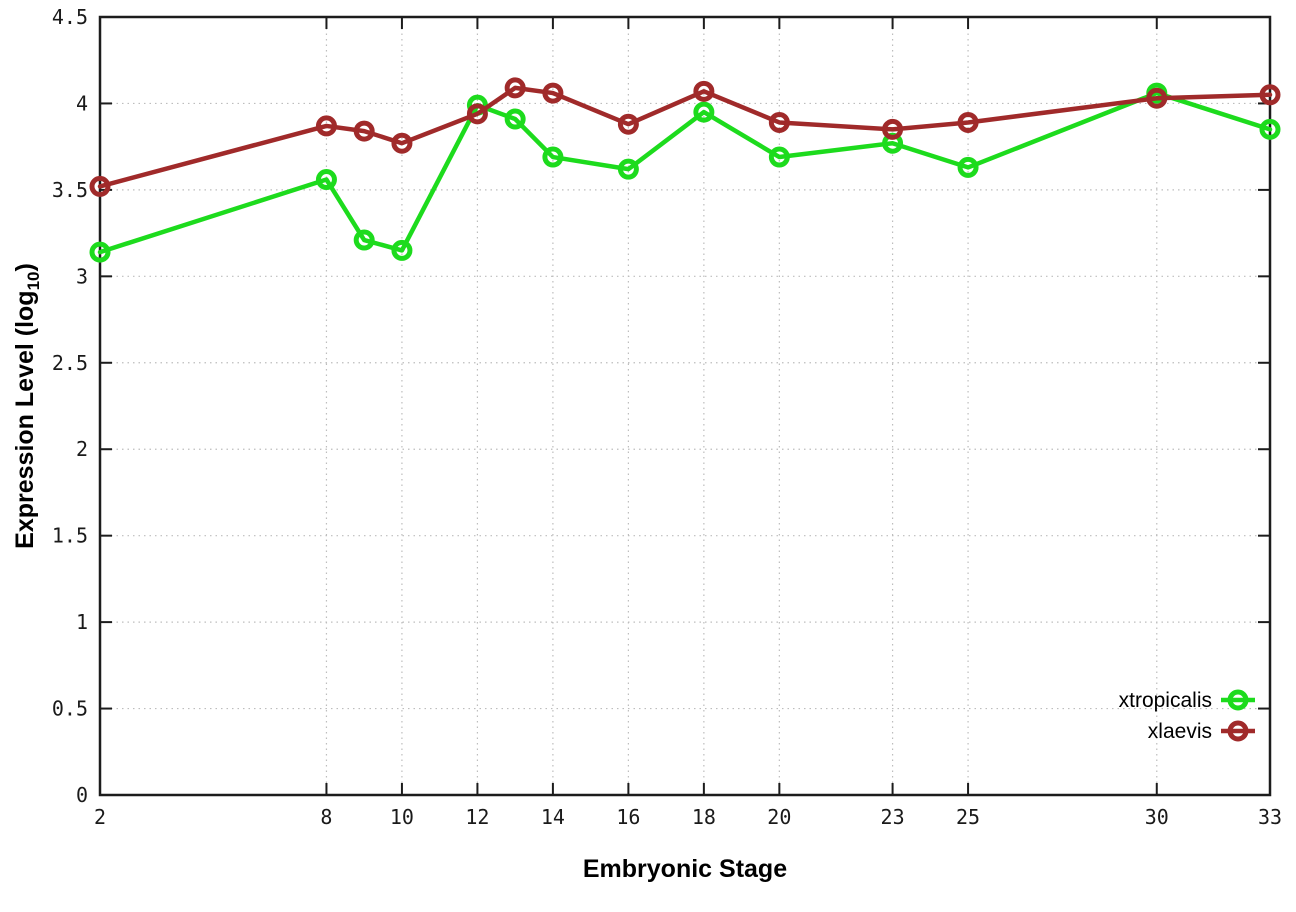 The width and height of the screenshot is (1296, 912). I want to click on series-line-xlaevis, so click(685, 137).